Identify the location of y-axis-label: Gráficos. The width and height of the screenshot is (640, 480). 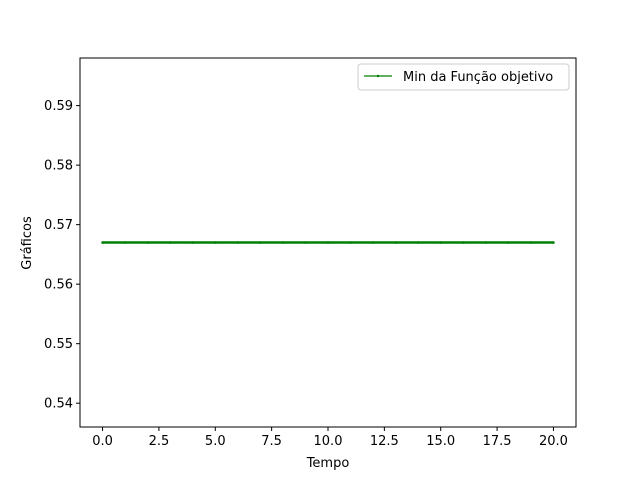
(27, 243).